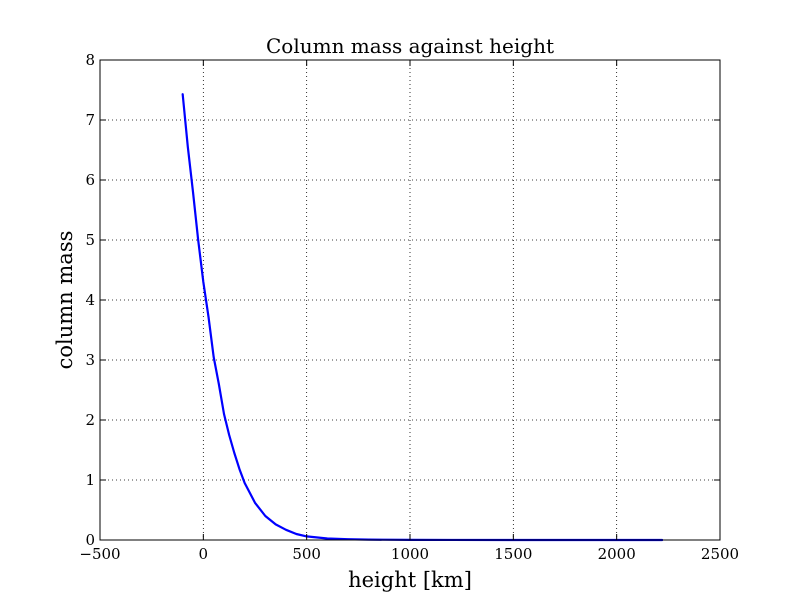 This screenshot has height=604, width=800. Describe the element at coordinates (90, 420) in the screenshot. I see `y-tick-label: 2` at that location.